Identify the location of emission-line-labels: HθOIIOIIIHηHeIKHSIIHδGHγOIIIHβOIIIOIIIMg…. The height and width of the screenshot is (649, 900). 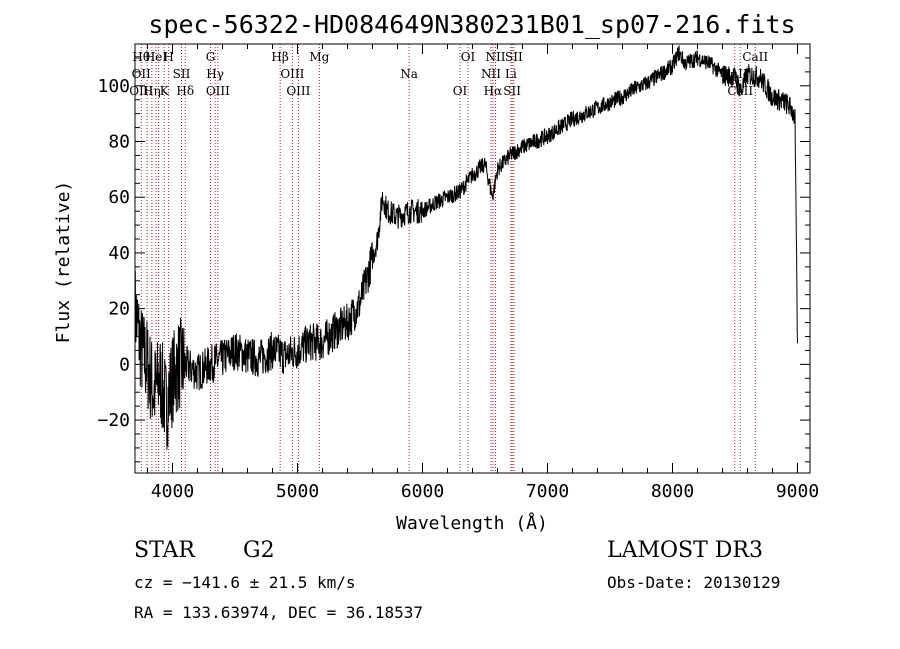
(448, 74).